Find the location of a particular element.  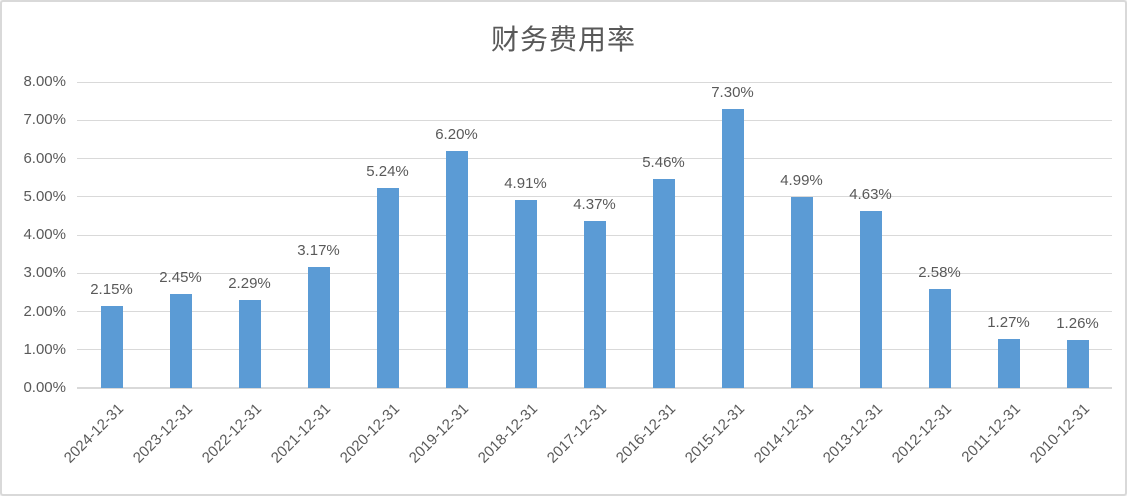

y-axis-tick-label: 6.00% is located at coordinates (44, 158).